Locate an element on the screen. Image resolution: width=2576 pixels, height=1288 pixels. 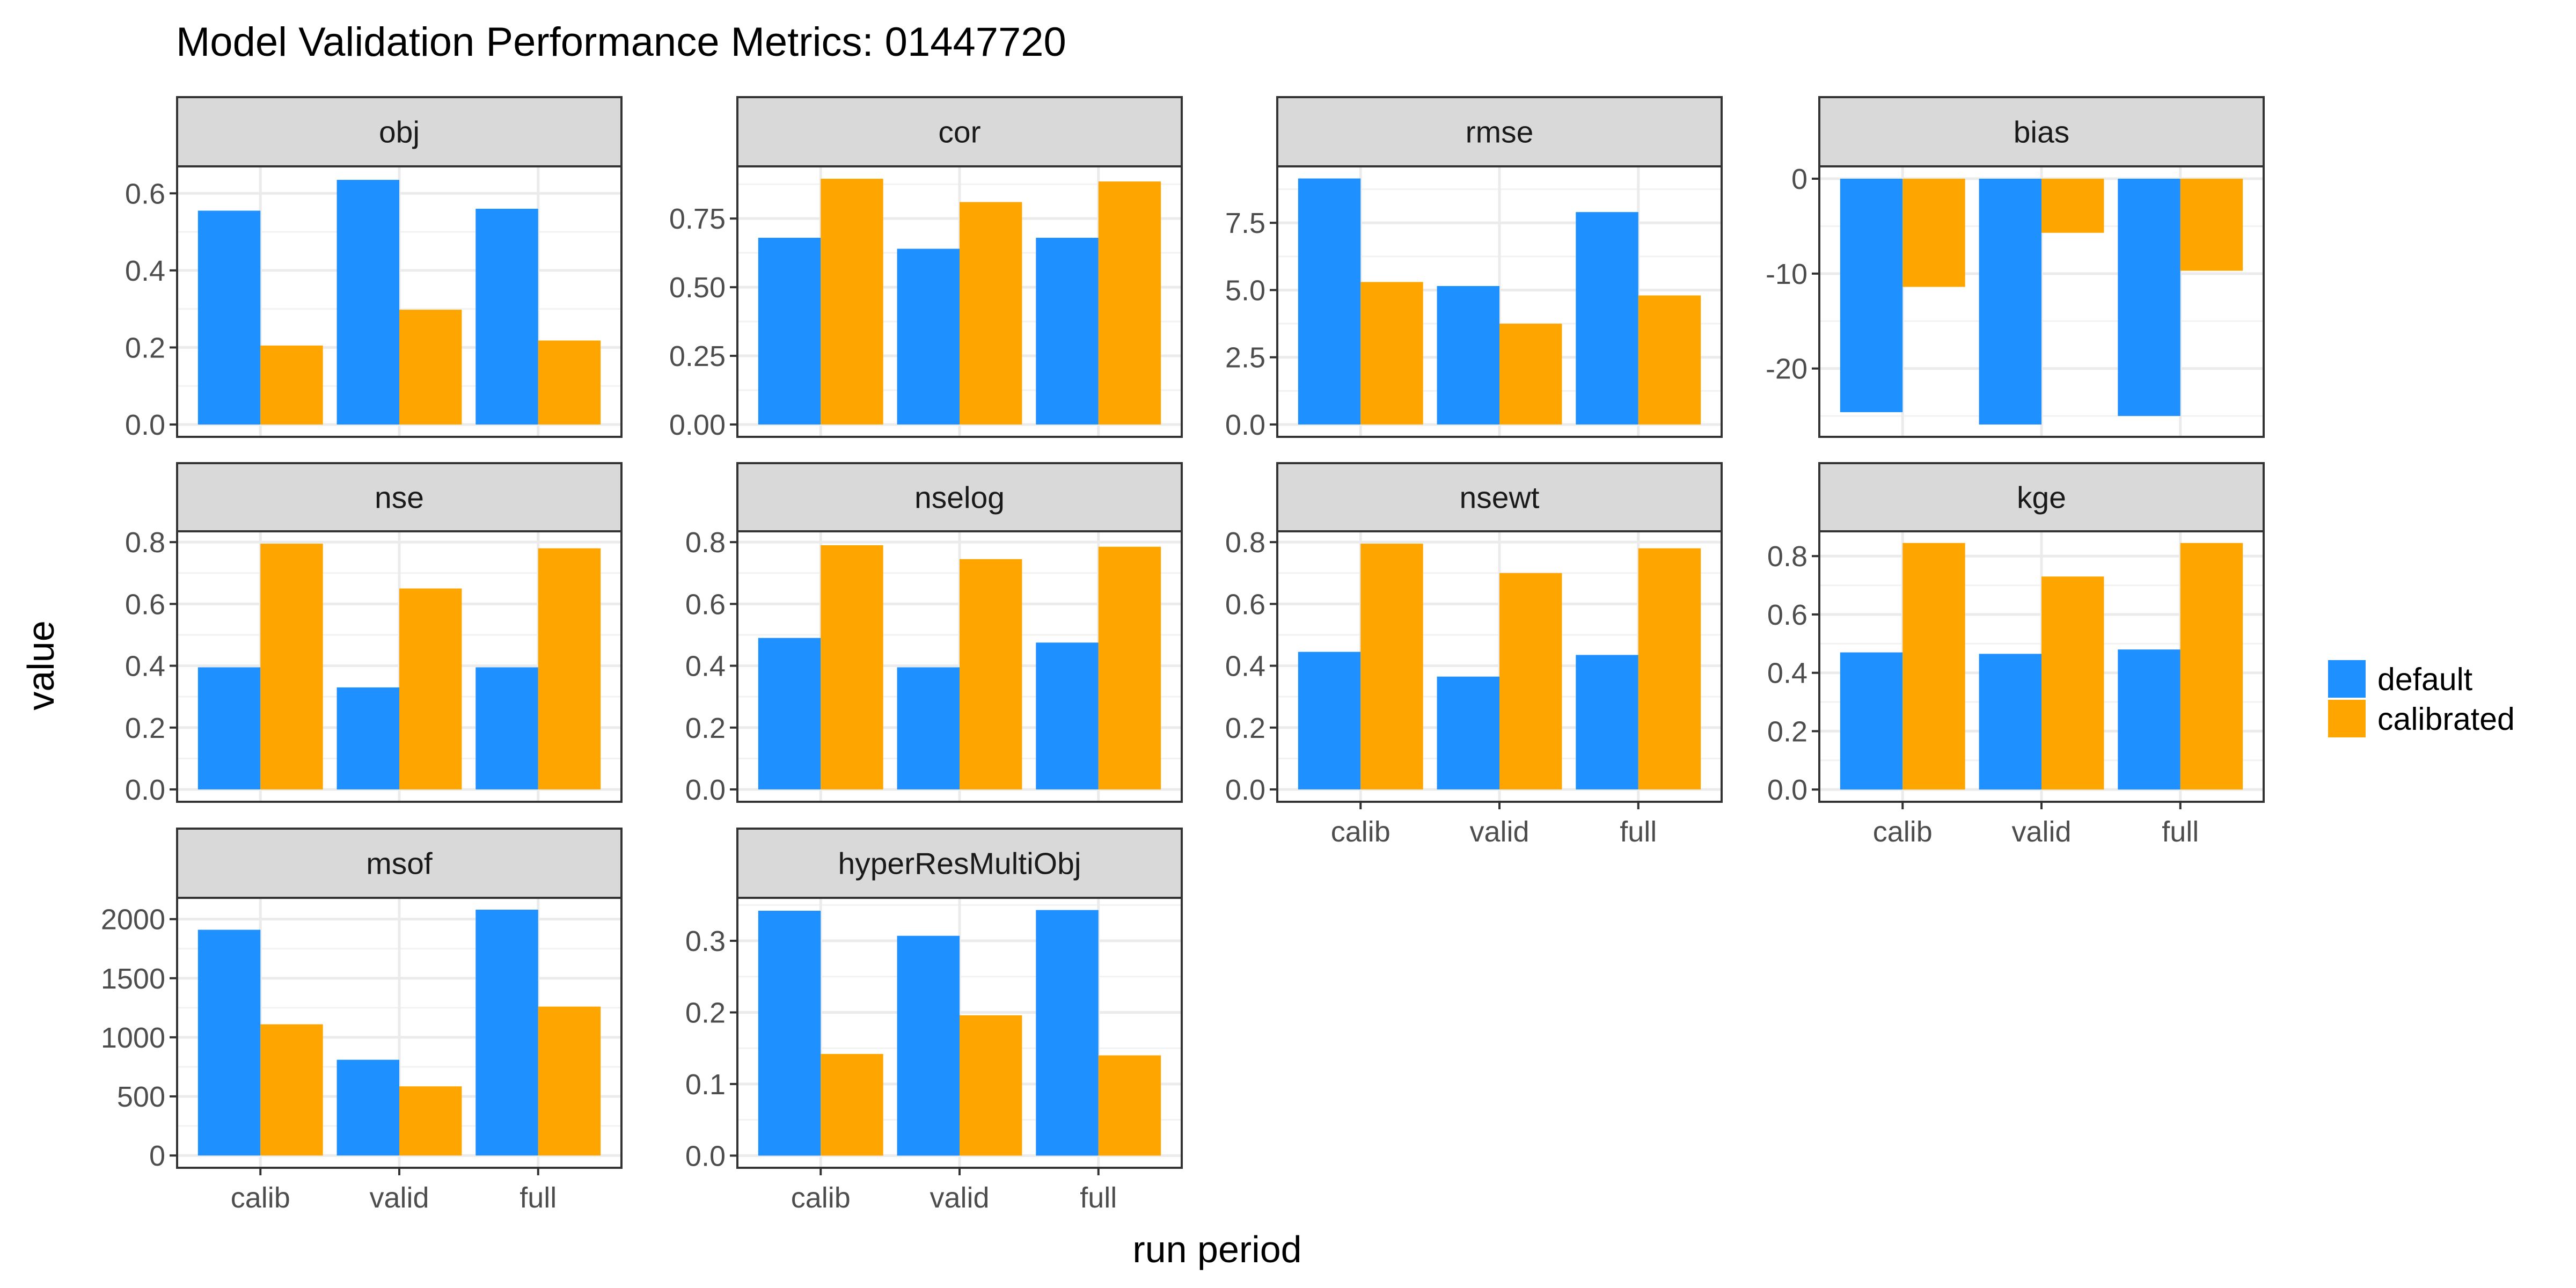
panel-nsewt: nsewt 0.0 0.2 0.4 0.6 0.8 calib valid full is located at coordinates (1474, 655).